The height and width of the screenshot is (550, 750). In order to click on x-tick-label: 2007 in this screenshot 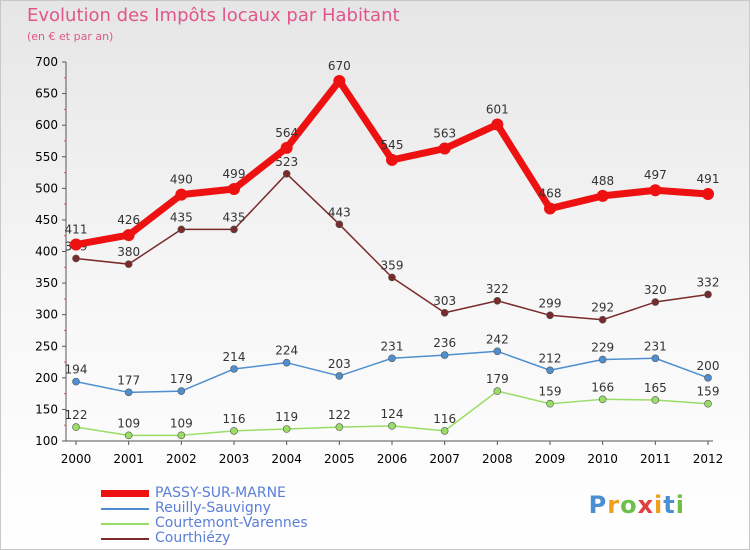, I will do `click(444, 459)`.